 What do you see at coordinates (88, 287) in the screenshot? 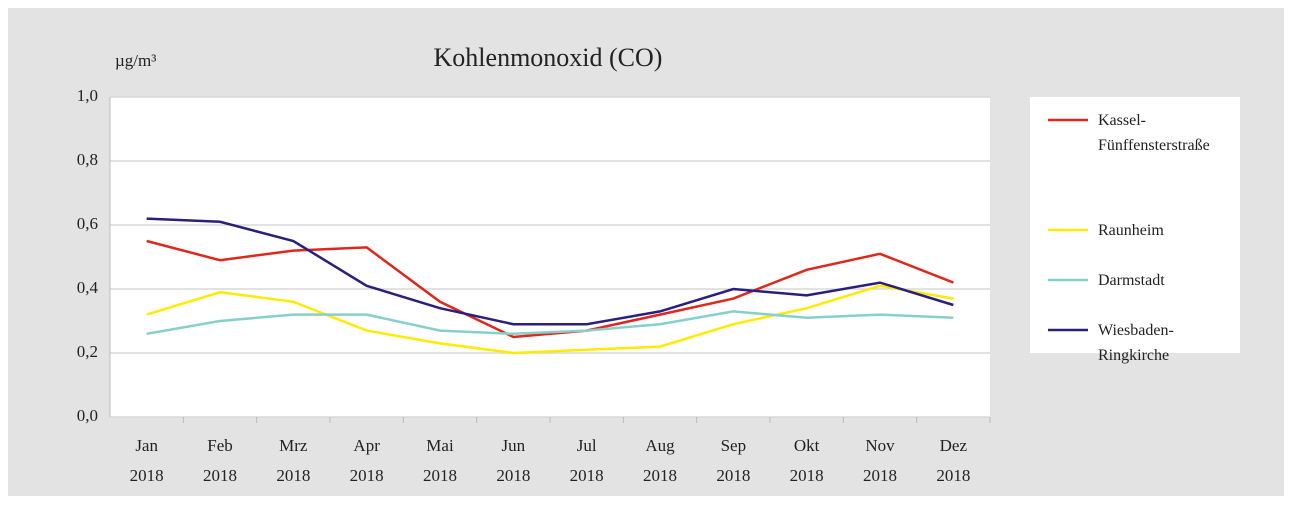
I see `y-tick-label: 0,4` at bounding box center [88, 287].